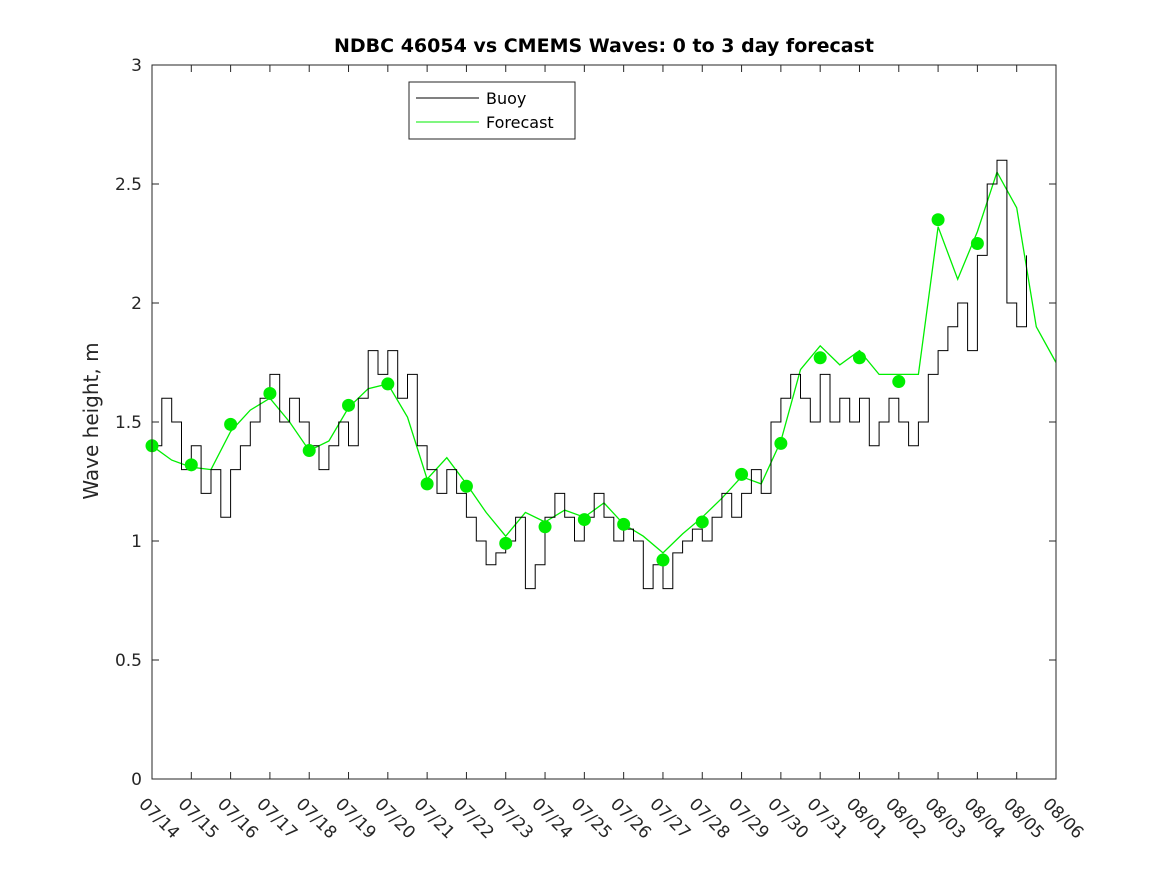  I want to click on y-tick-label: 2.5, so click(128, 185).